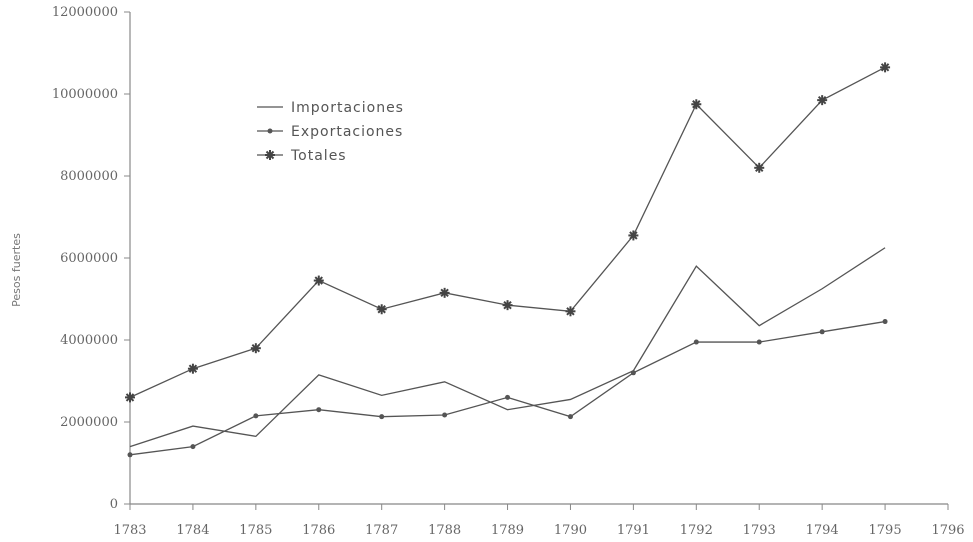 This screenshot has width=973, height=542. What do you see at coordinates (507, 530) in the screenshot?
I see `x-tick-label: 1789` at bounding box center [507, 530].